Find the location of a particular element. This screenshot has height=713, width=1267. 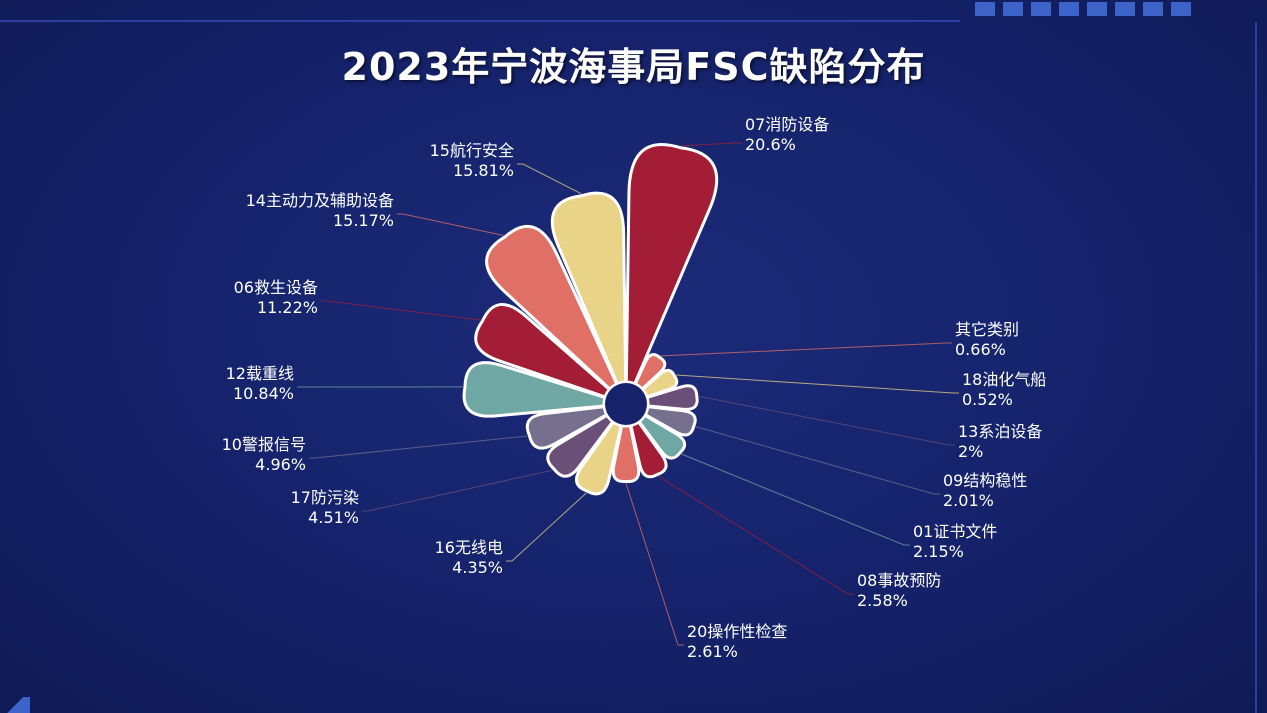

slice-name-label: 13系泊设备 is located at coordinates (1000, 431).